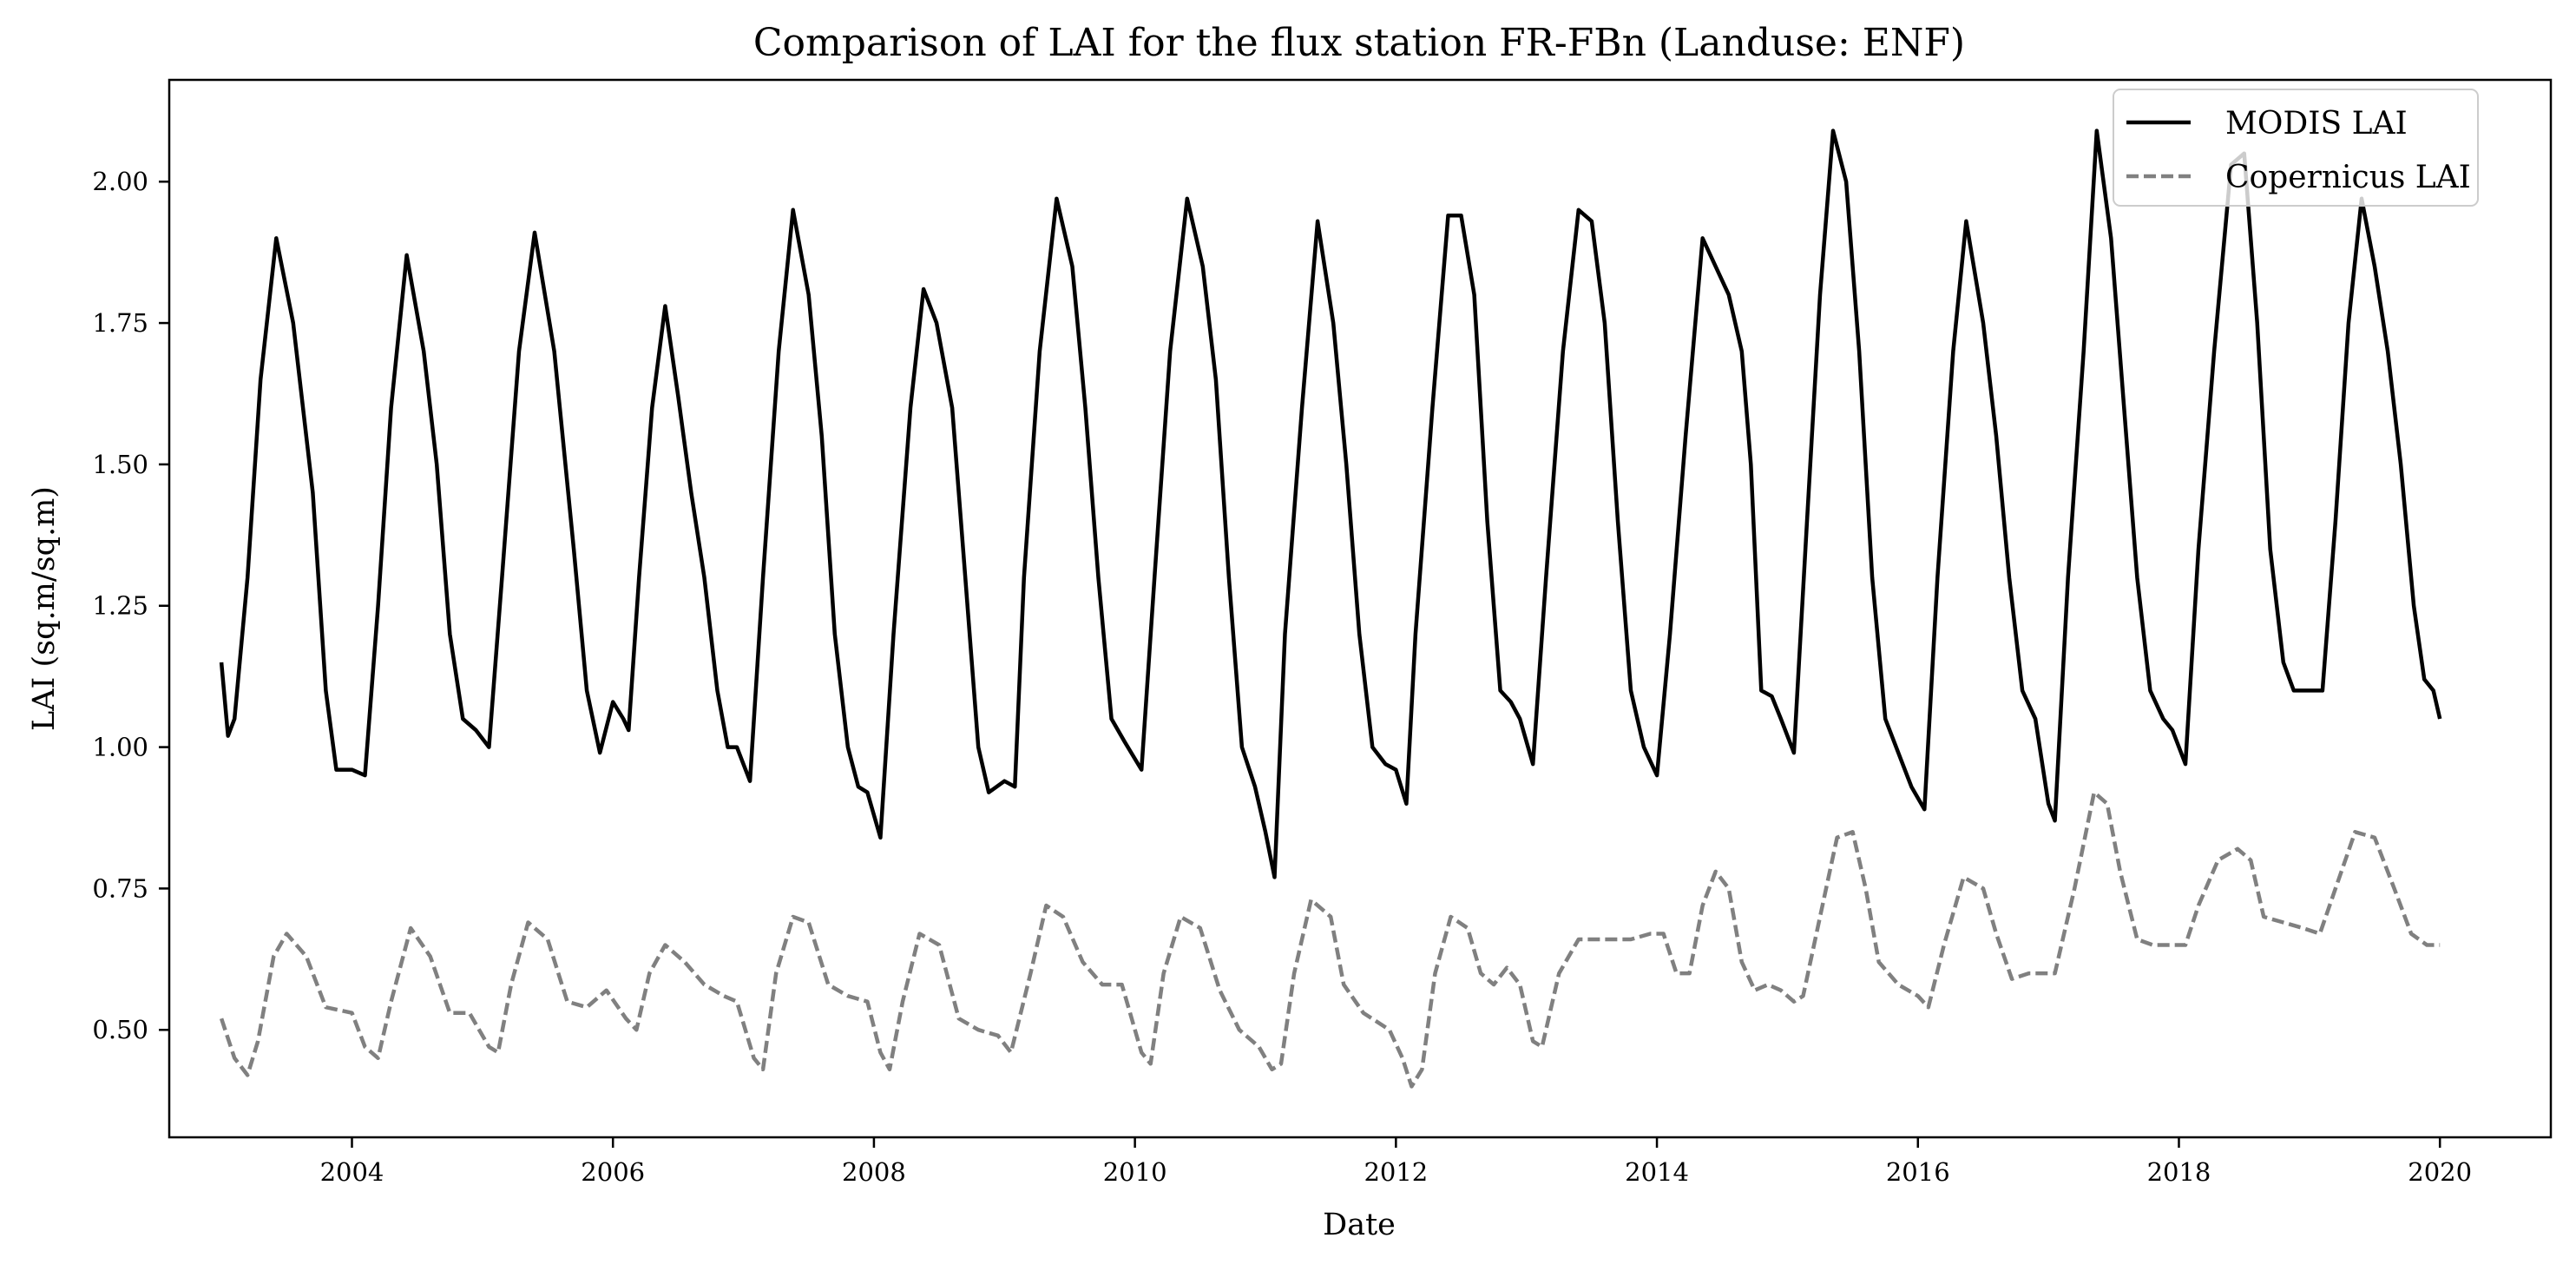  I want to click on x-tick-label: 2004, so click(352, 1172).